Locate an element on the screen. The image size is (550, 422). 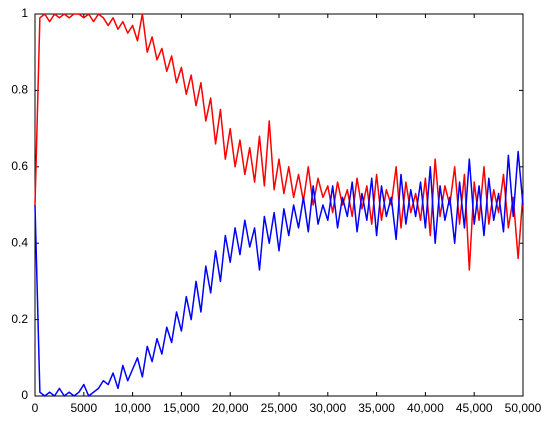
x-tick-label: 45,000 is located at coordinates (474, 408).